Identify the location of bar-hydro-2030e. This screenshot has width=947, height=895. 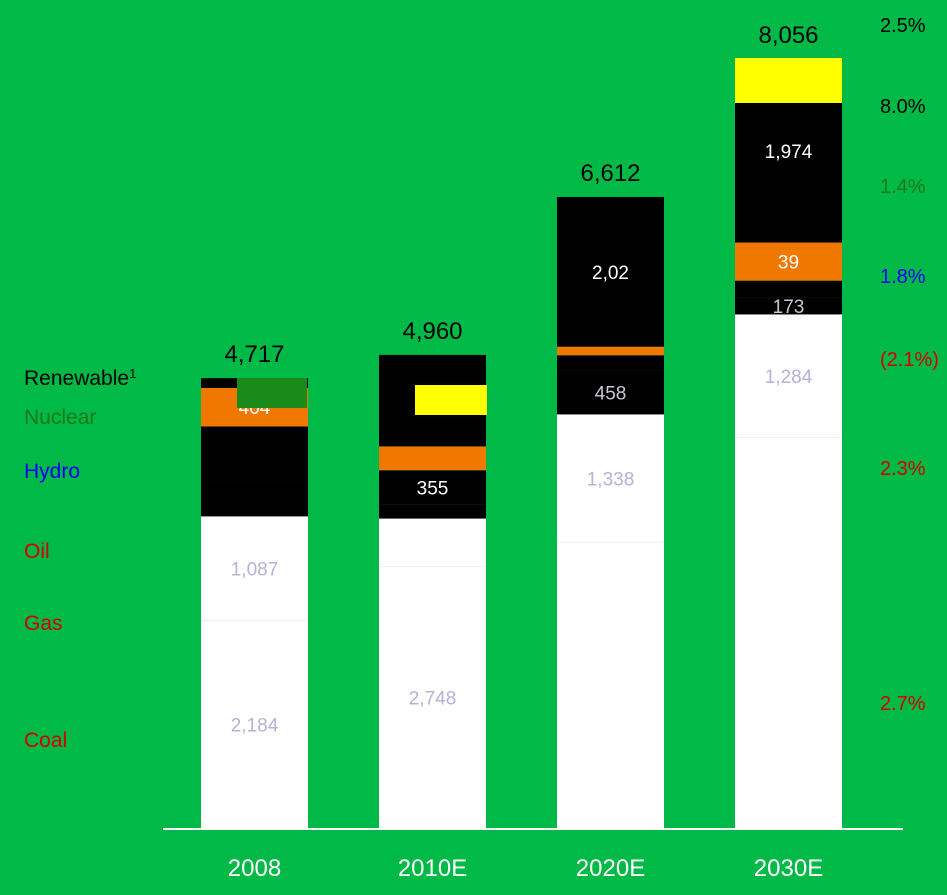
(788, 289).